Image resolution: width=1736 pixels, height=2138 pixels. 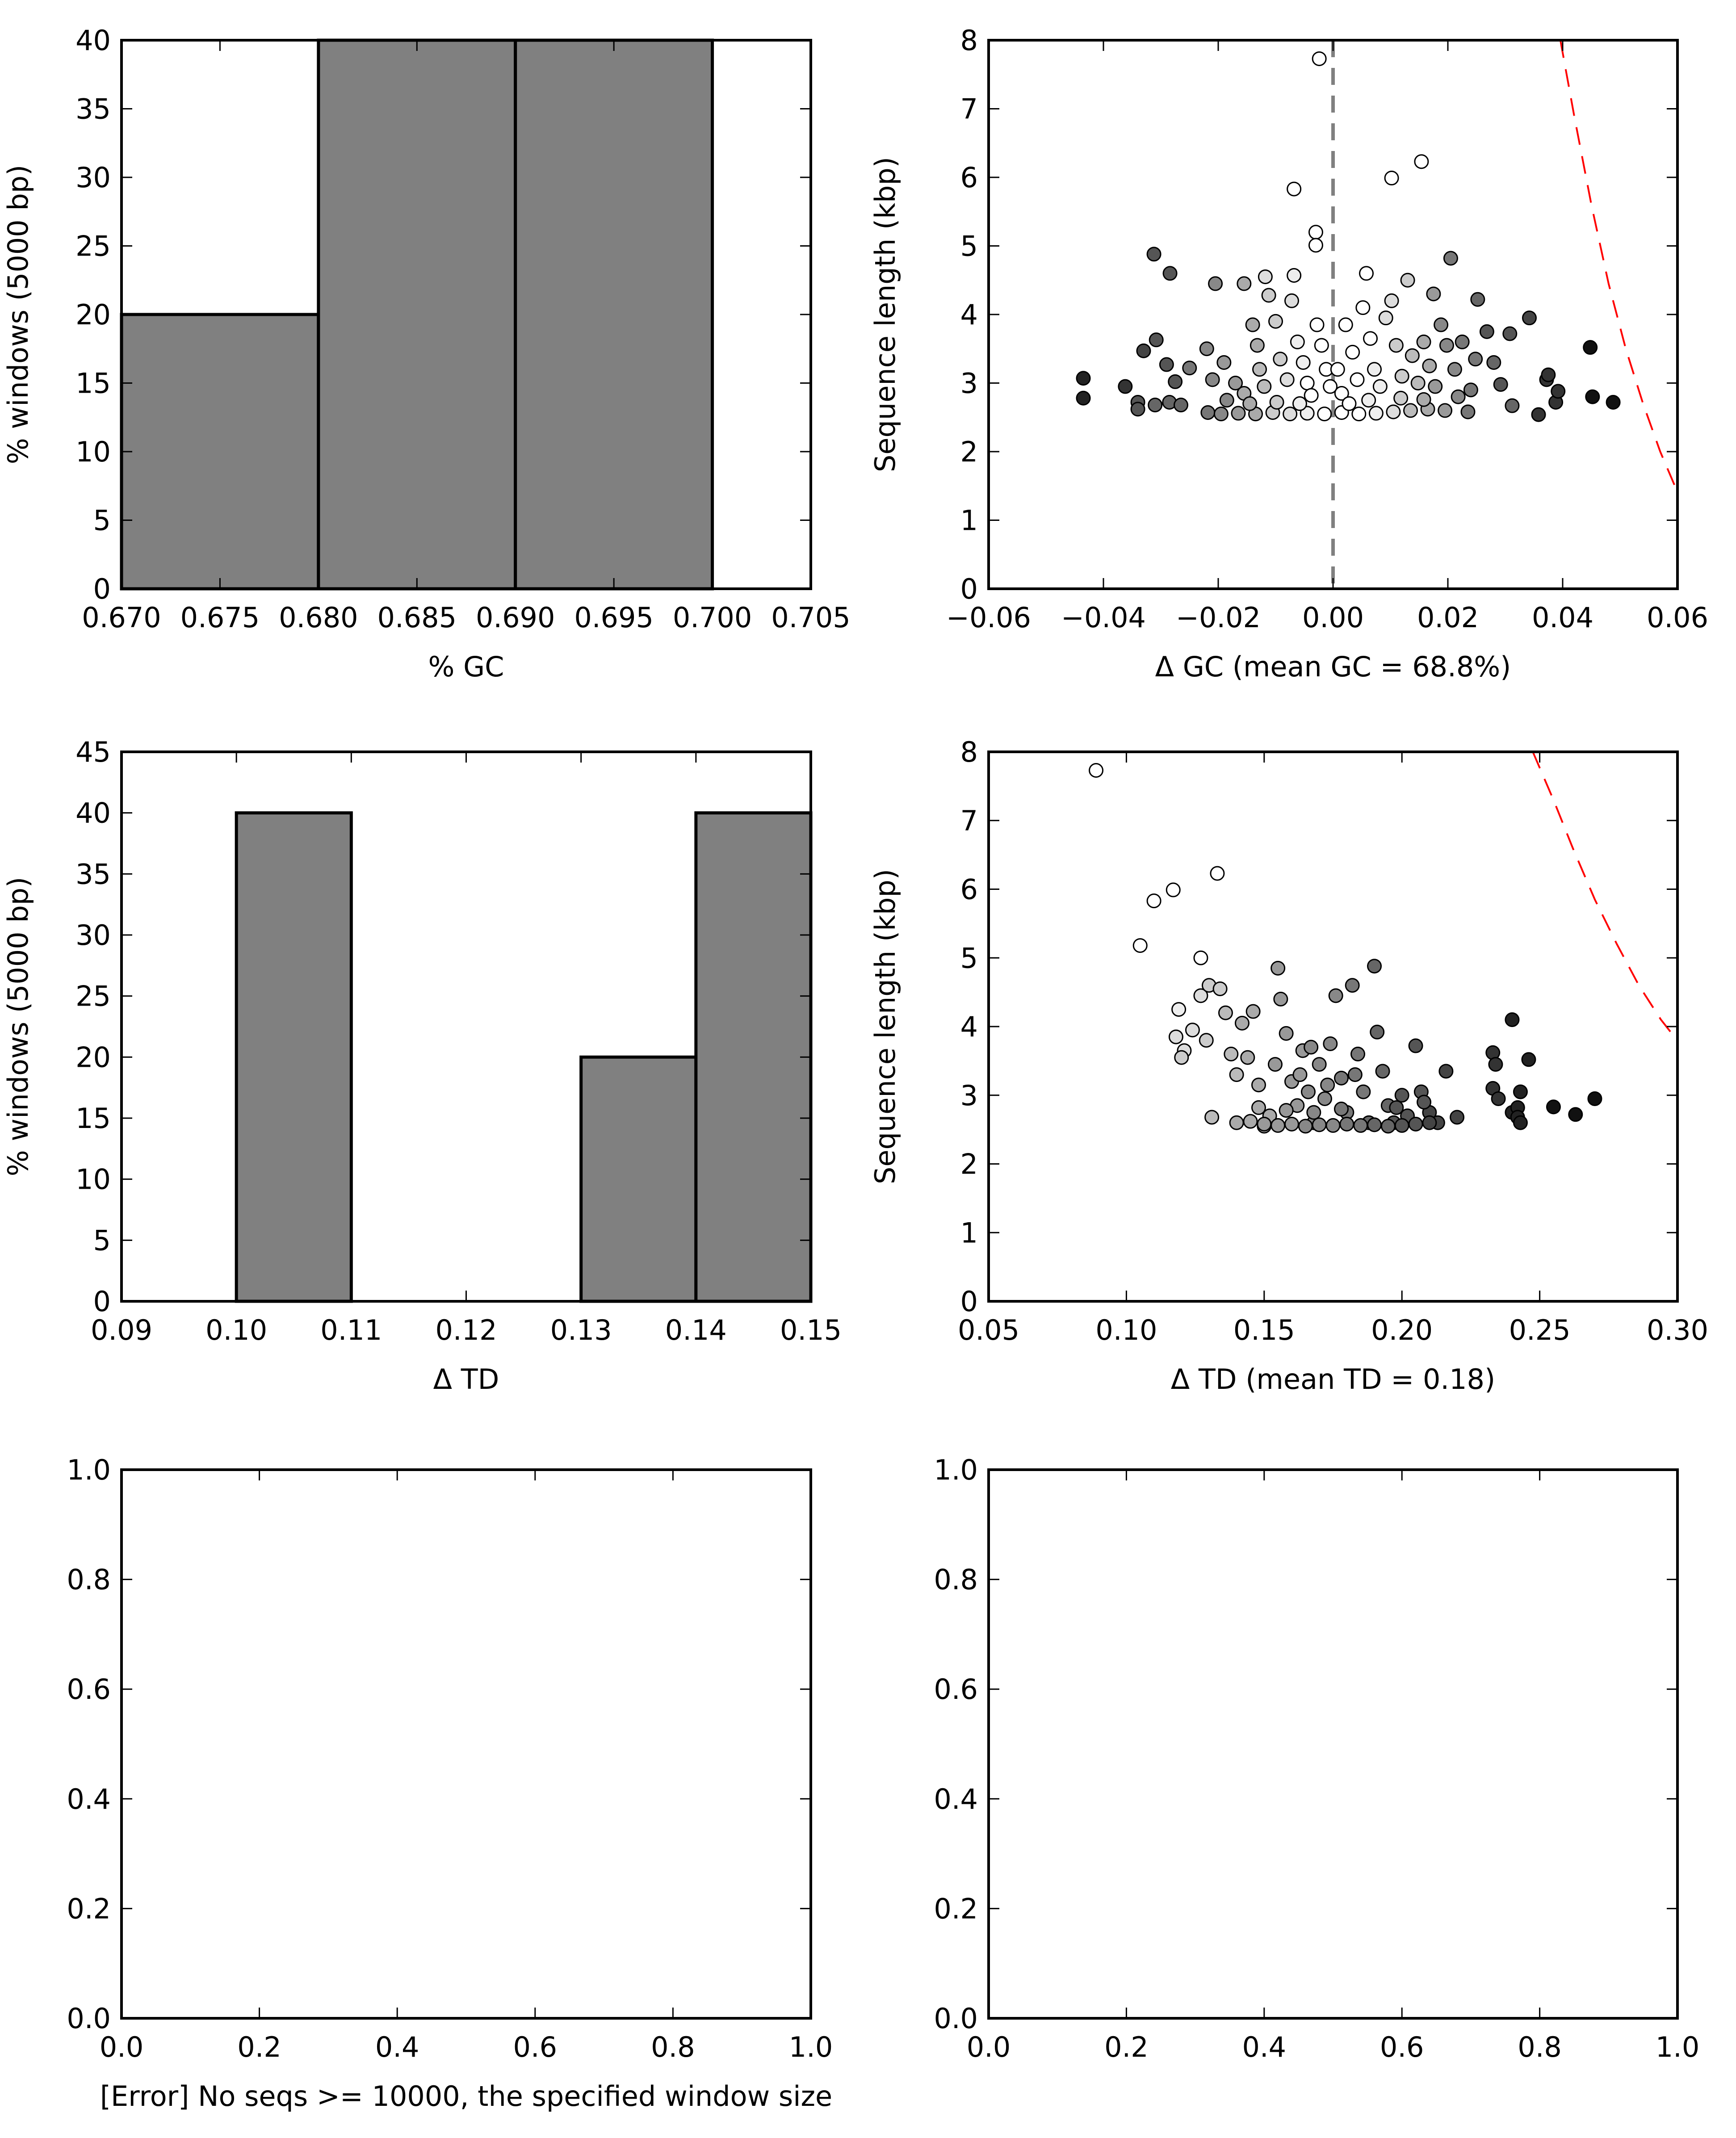 I want to click on y-tick-label: 0.0, so click(x=89, y=2019).